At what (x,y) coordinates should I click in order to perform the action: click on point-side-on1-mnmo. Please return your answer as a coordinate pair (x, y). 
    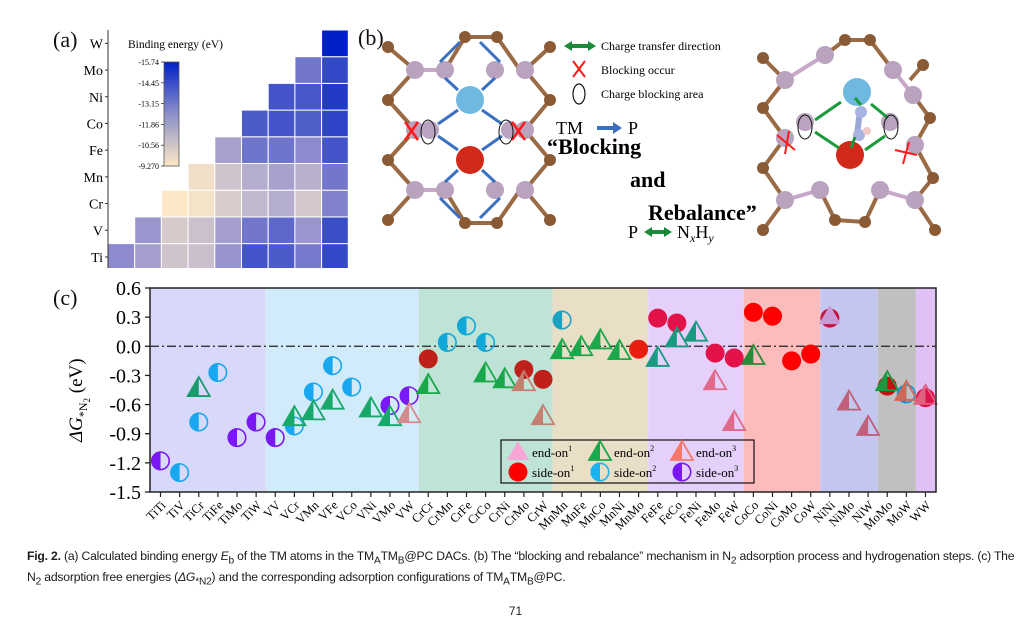
    Looking at the image, I should click on (639, 349).